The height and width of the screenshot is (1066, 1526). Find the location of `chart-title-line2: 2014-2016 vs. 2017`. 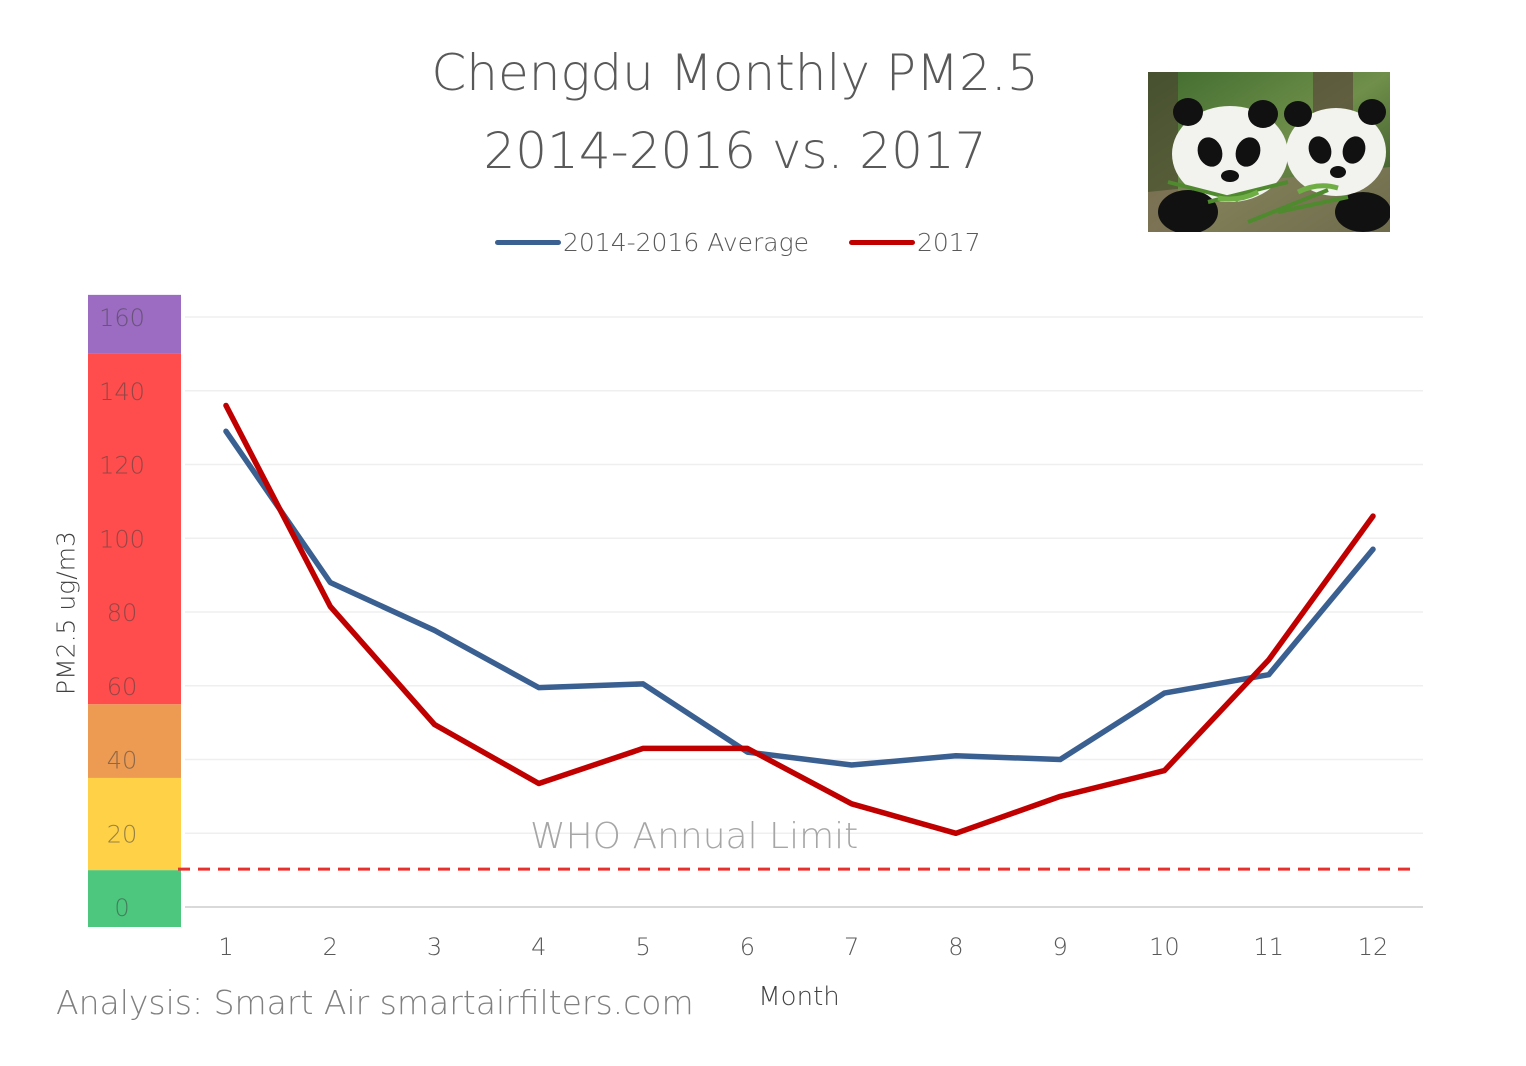

chart-title-line2: 2014-2016 vs. 2017 is located at coordinates (735, 151).